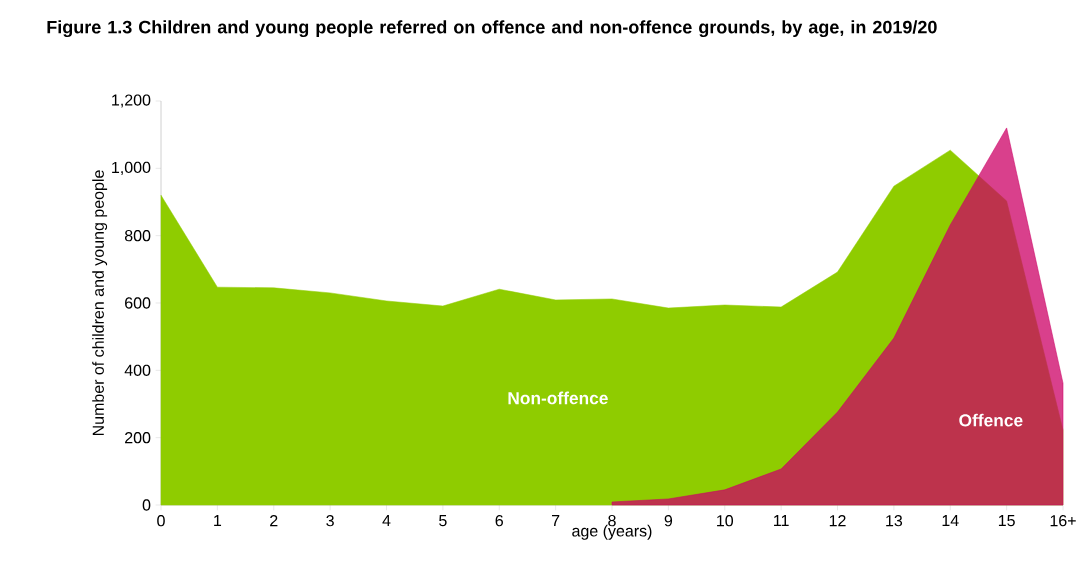 Image resolution: width=1086 pixels, height=572 pixels. Describe the element at coordinates (330, 521) in the screenshot. I see `x-tick-label: 3` at that location.